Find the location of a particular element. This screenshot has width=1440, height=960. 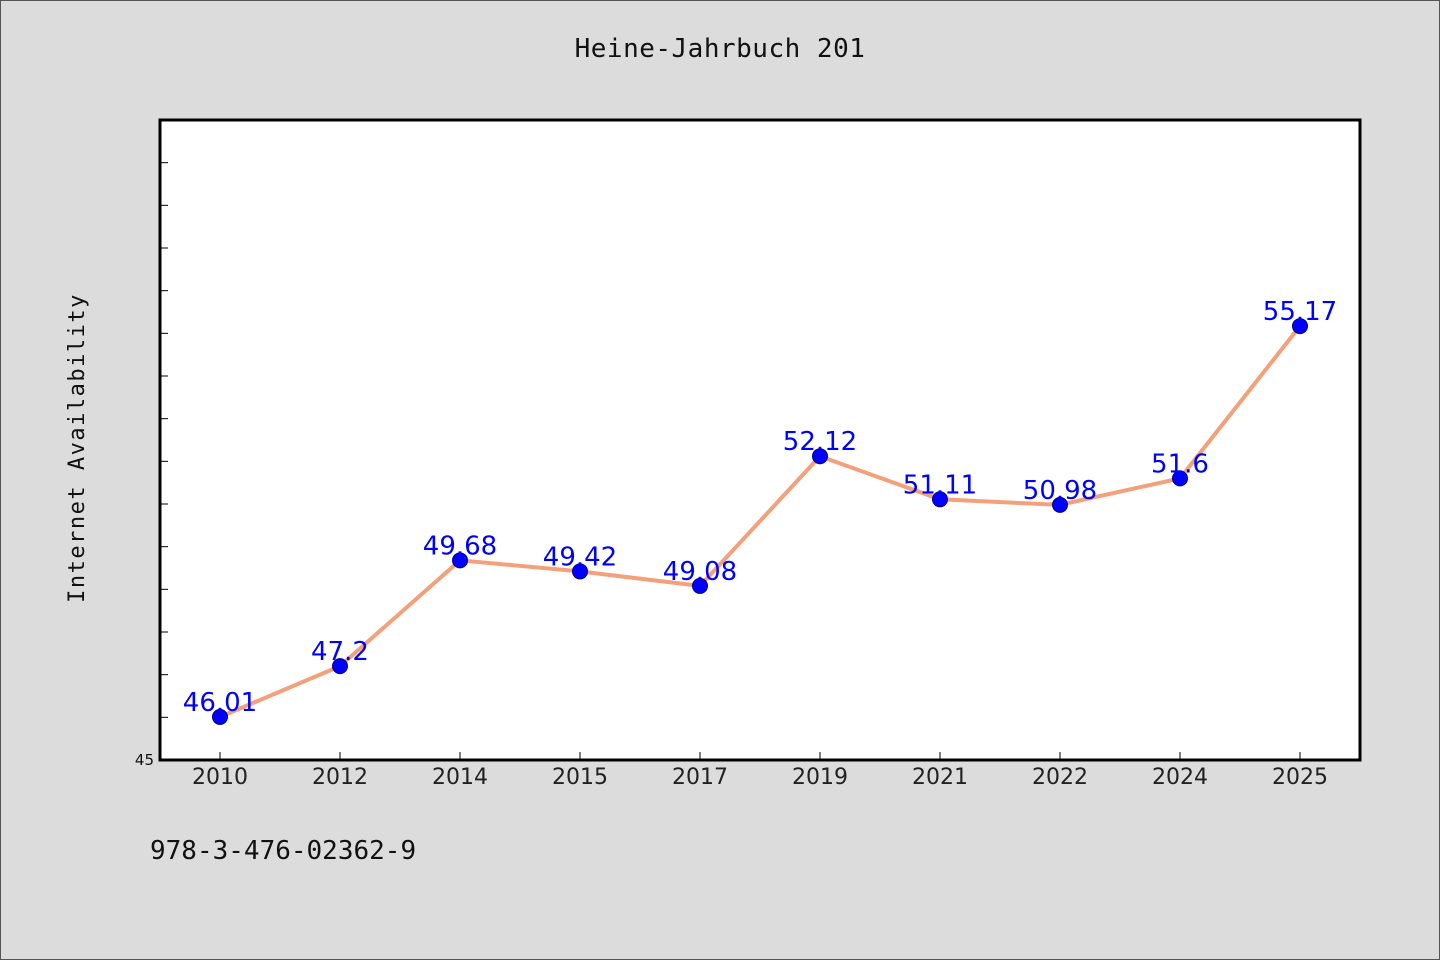

y-tick-label: 45 is located at coordinates (144, 760).